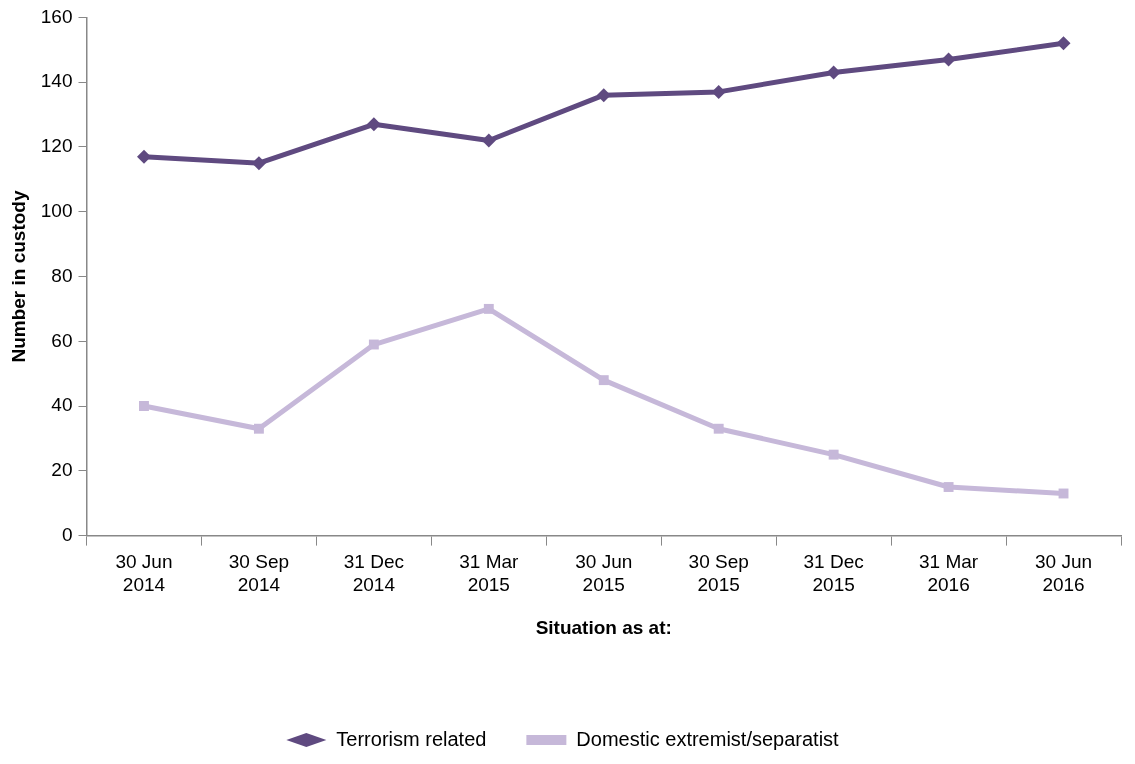 This screenshot has height=764, width=1135. What do you see at coordinates (62, 470) in the screenshot?
I see `y-tick-label: 20` at bounding box center [62, 470].